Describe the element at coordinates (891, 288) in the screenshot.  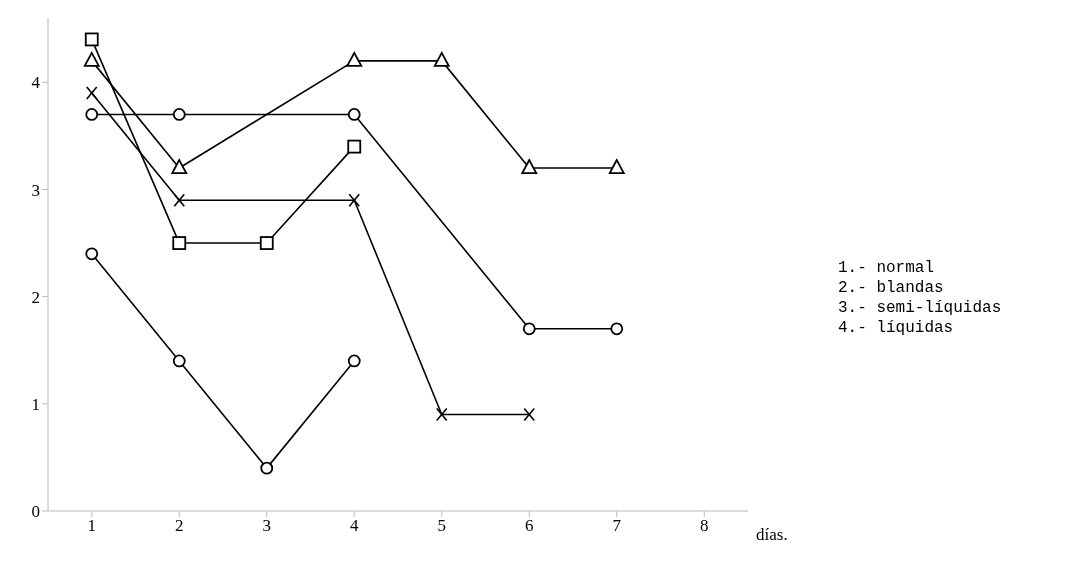
I see `text: 2.- blandas` at that location.